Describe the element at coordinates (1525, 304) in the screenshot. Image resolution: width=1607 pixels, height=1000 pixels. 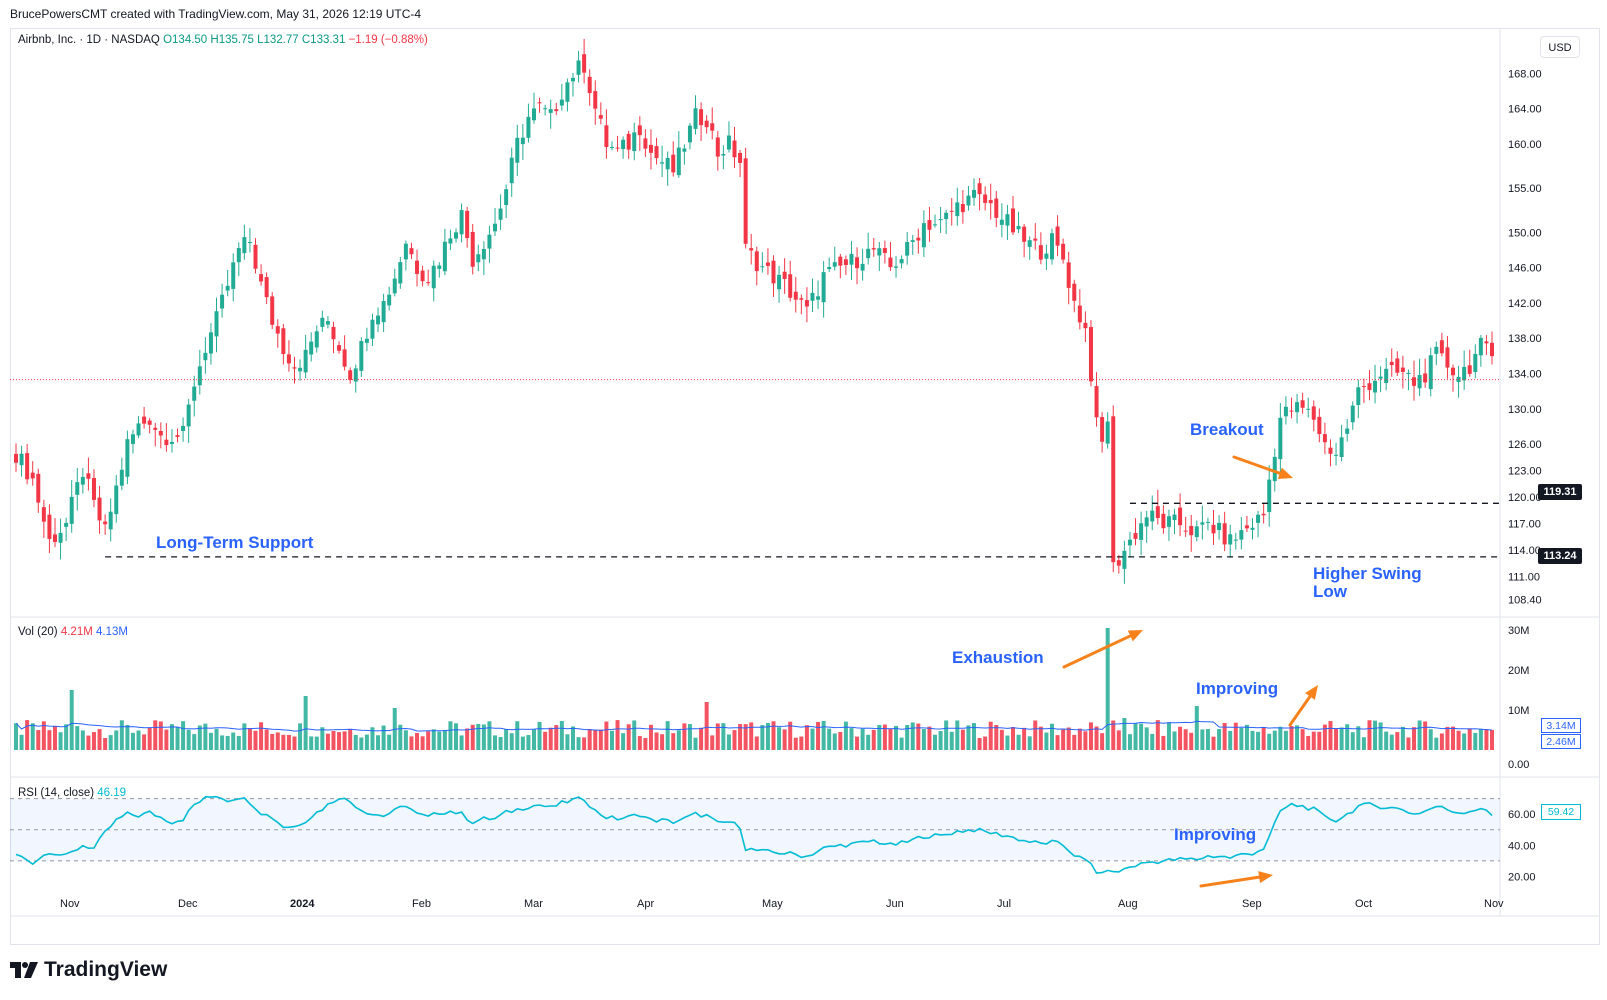
I see `price-tick-label: 142.00` at that location.